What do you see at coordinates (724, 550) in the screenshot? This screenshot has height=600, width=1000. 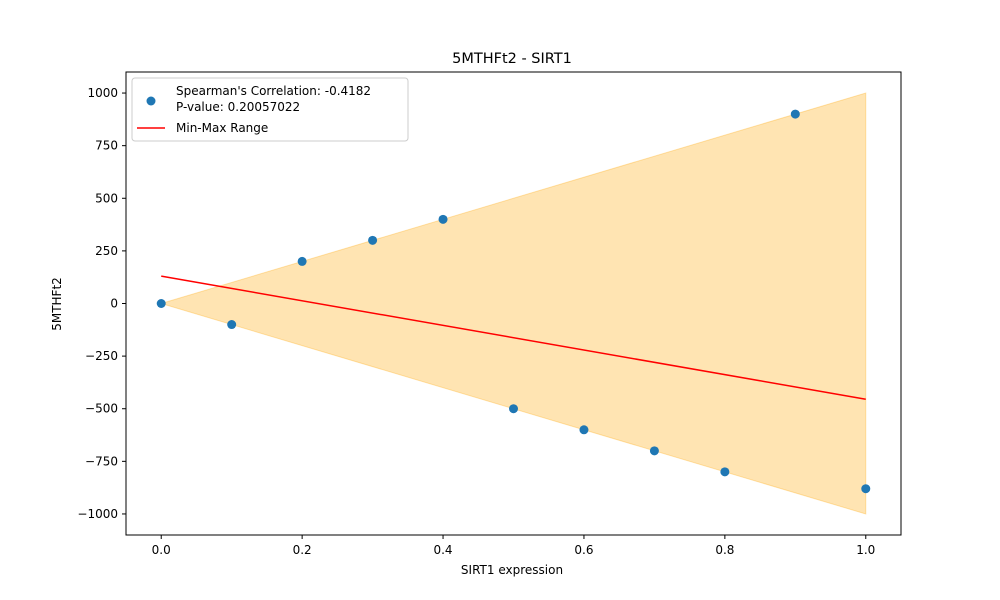 I see `x-tick-label: 0.8` at bounding box center [724, 550].